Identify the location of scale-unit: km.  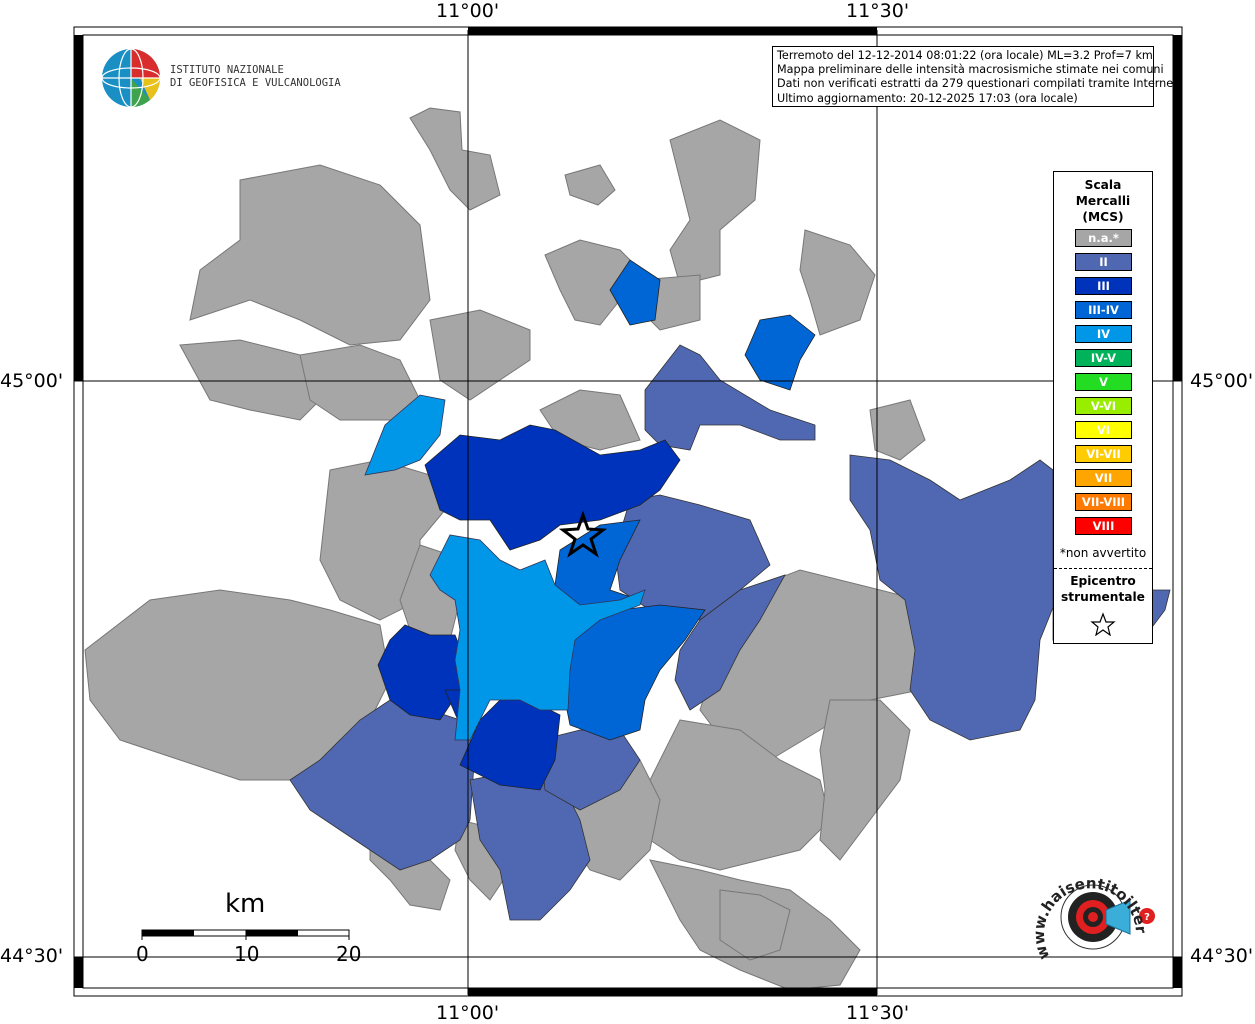
(245, 904).